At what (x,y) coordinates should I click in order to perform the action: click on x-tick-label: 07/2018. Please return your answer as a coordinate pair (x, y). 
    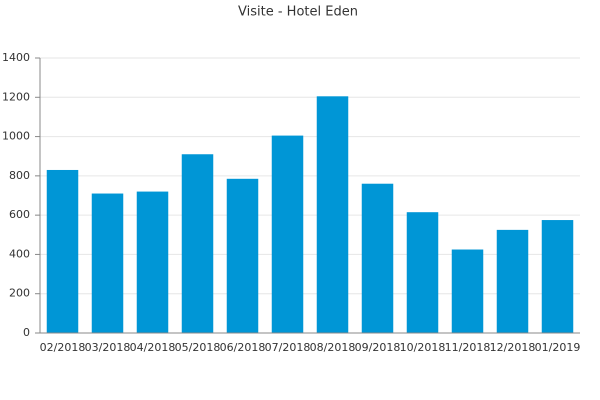
    Looking at the image, I should click on (288, 347).